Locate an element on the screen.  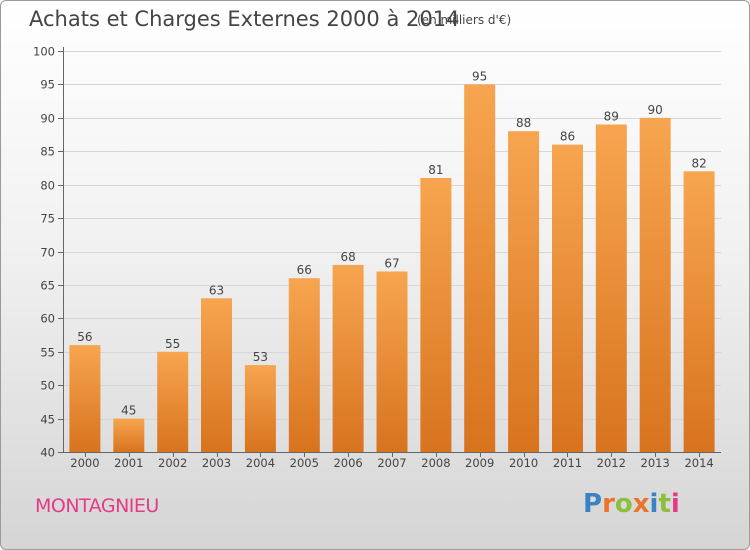
bar-2007 is located at coordinates (392, 361).